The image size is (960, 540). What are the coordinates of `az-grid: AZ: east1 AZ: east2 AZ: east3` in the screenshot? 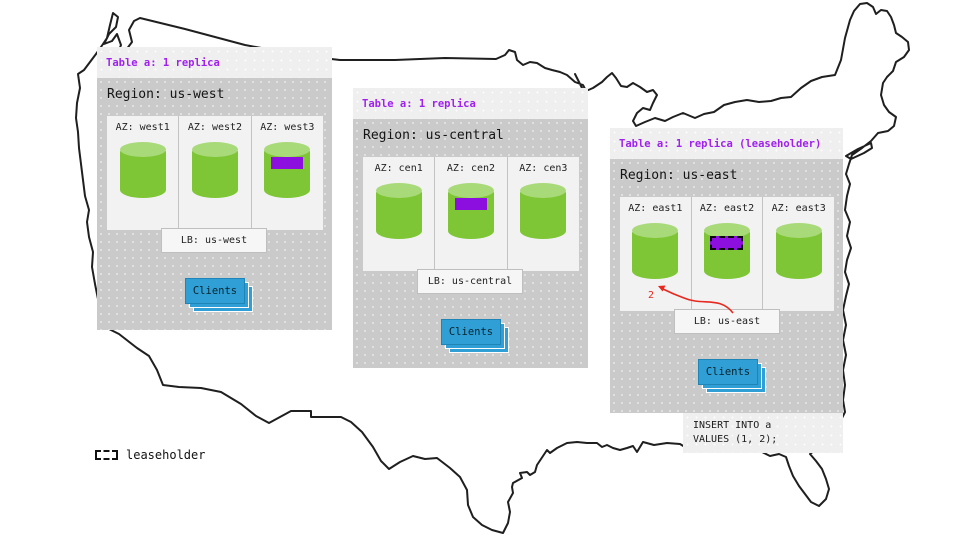 It's located at (727, 254).